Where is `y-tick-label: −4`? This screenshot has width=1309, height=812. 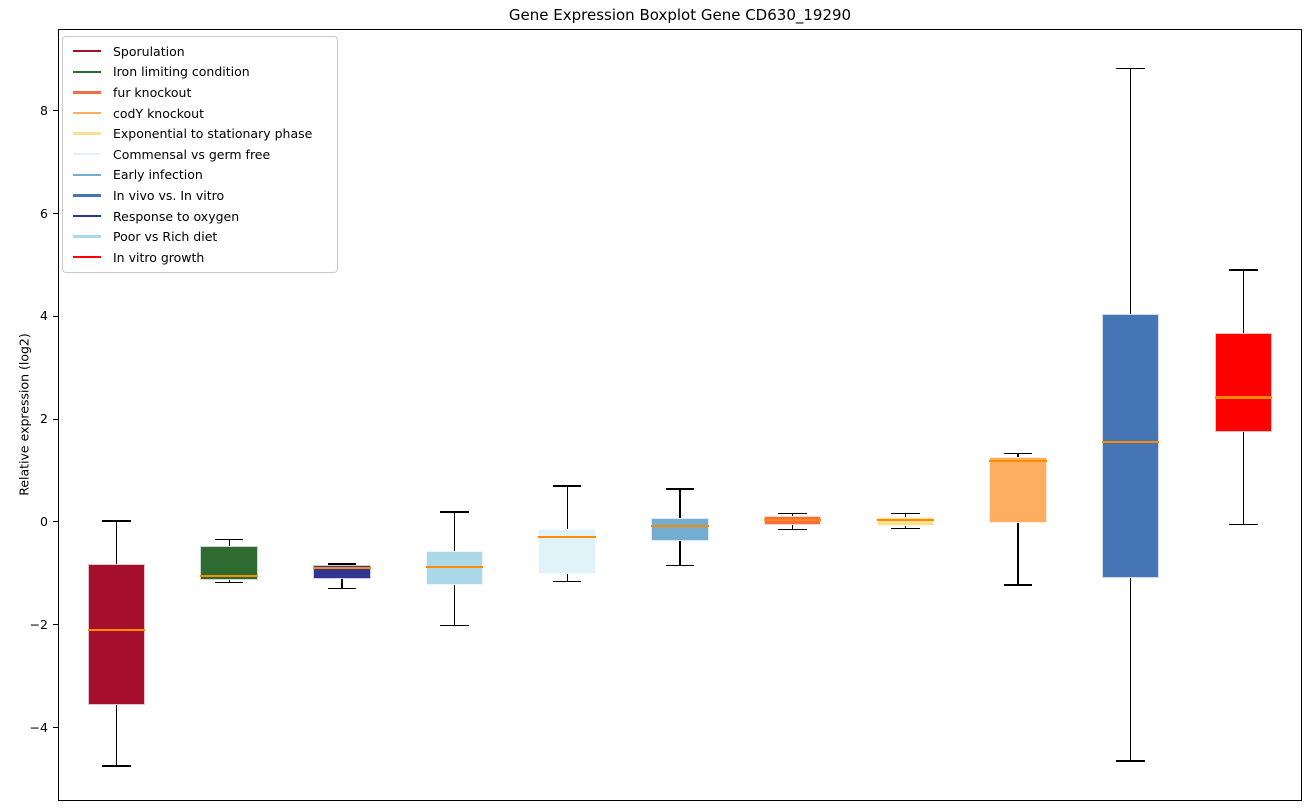
y-tick-label: −4 is located at coordinates (38, 727).